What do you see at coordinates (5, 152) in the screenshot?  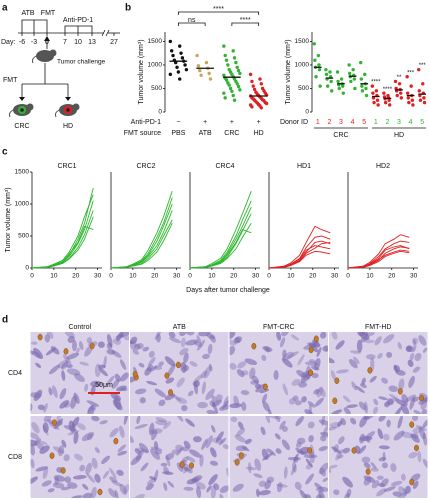 I see `panel-label: c` at bounding box center [5, 152].